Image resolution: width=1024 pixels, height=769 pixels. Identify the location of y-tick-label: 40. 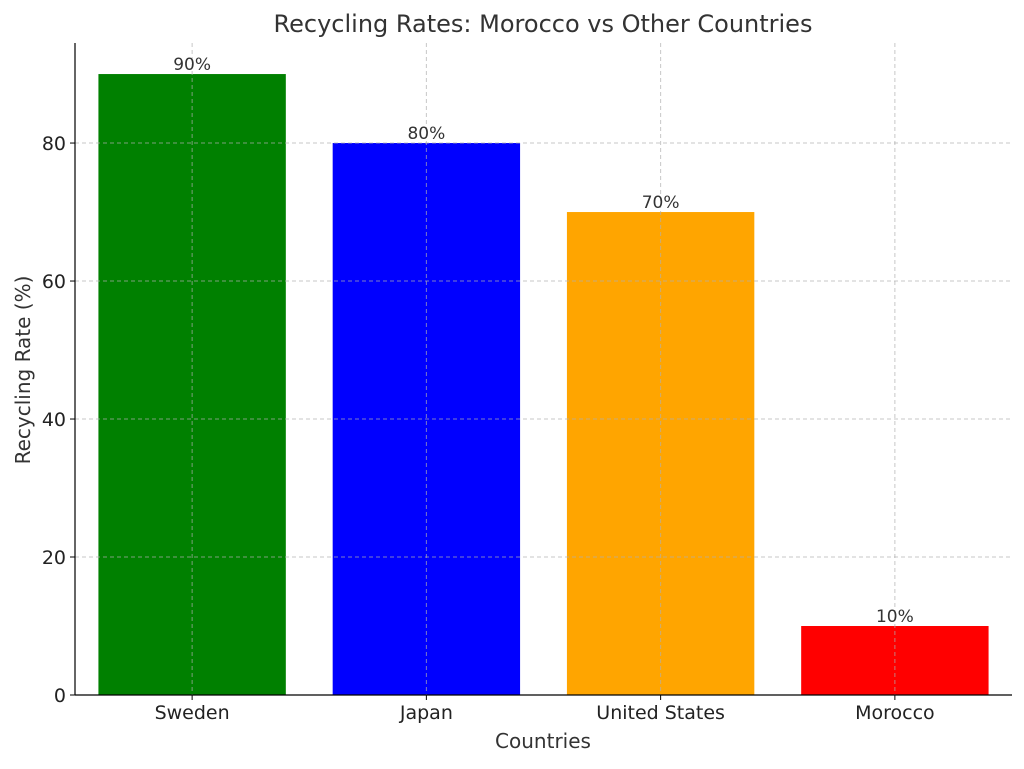
(54, 420).